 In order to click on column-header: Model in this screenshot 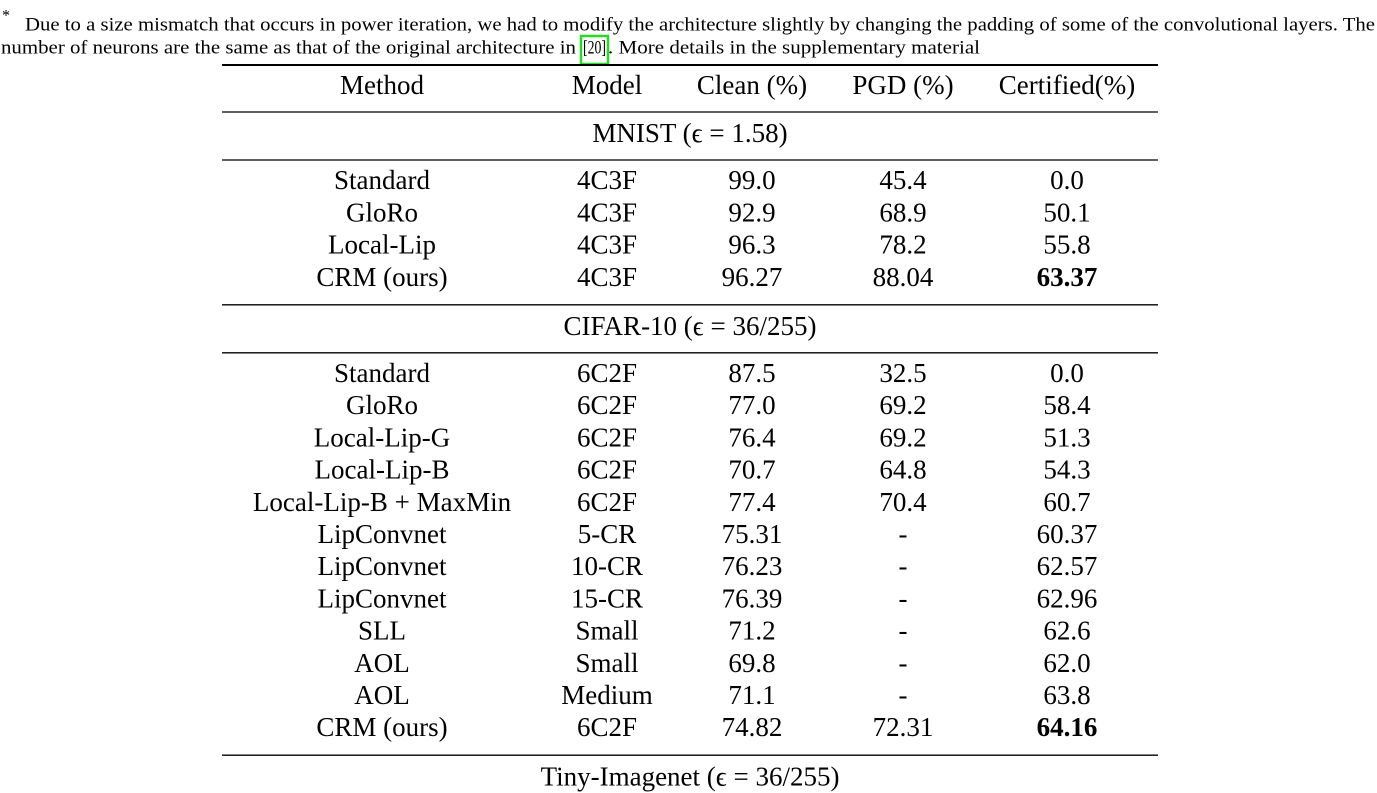, I will do `click(607, 85)`.